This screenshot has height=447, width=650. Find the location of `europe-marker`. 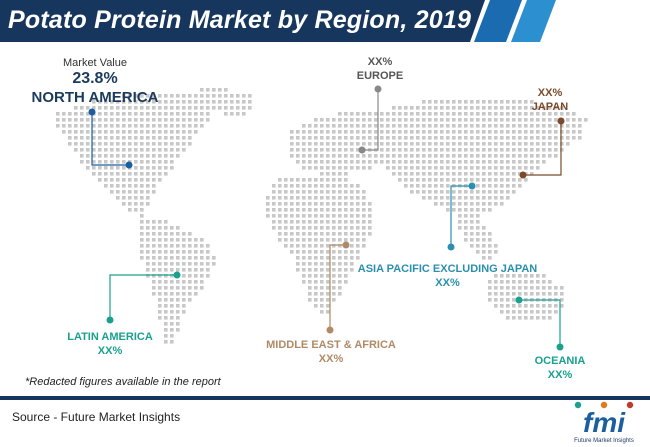

europe-marker is located at coordinates (378, 89).